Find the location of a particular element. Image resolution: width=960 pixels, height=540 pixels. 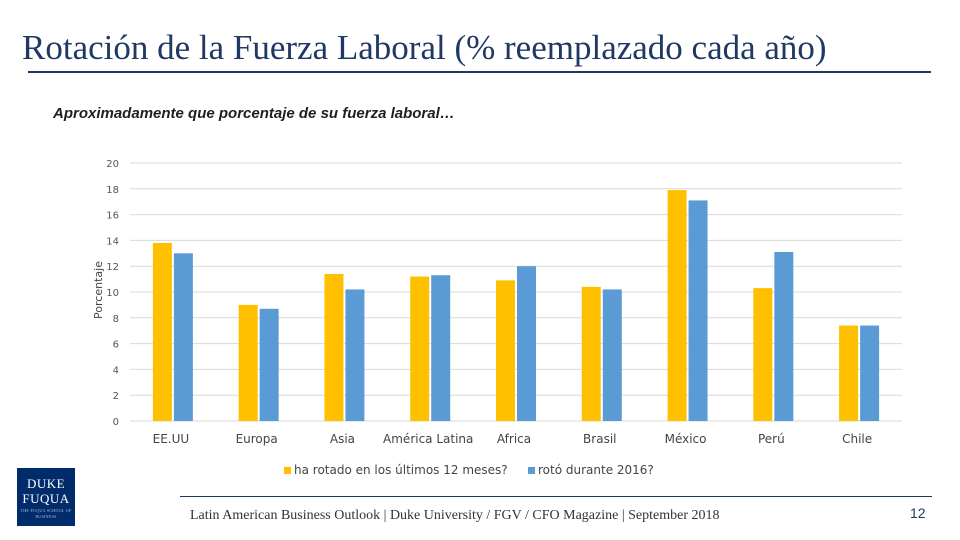

x-tick-label: EE.UU is located at coordinates (171, 439).